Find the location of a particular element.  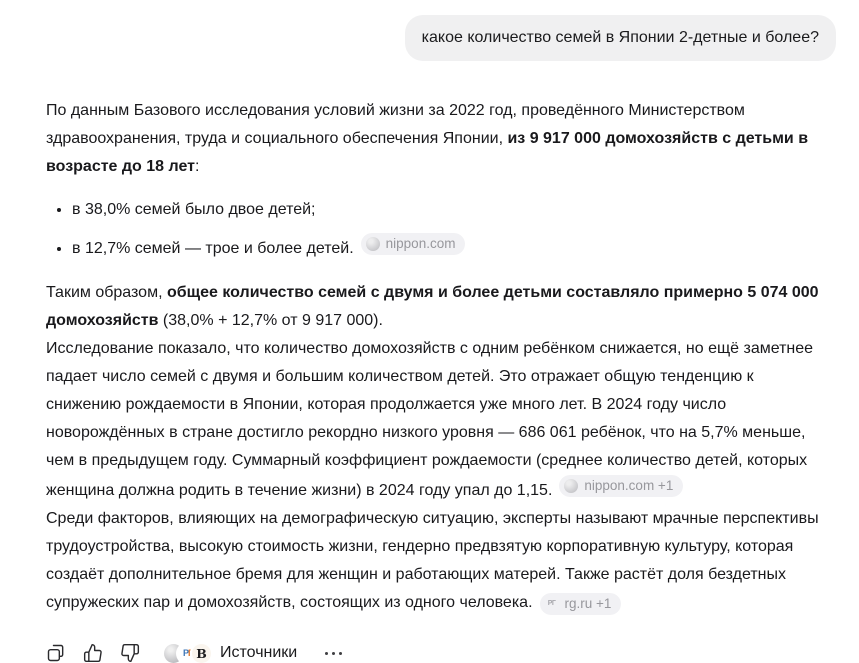

more-button is located at coordinates (333, 653).